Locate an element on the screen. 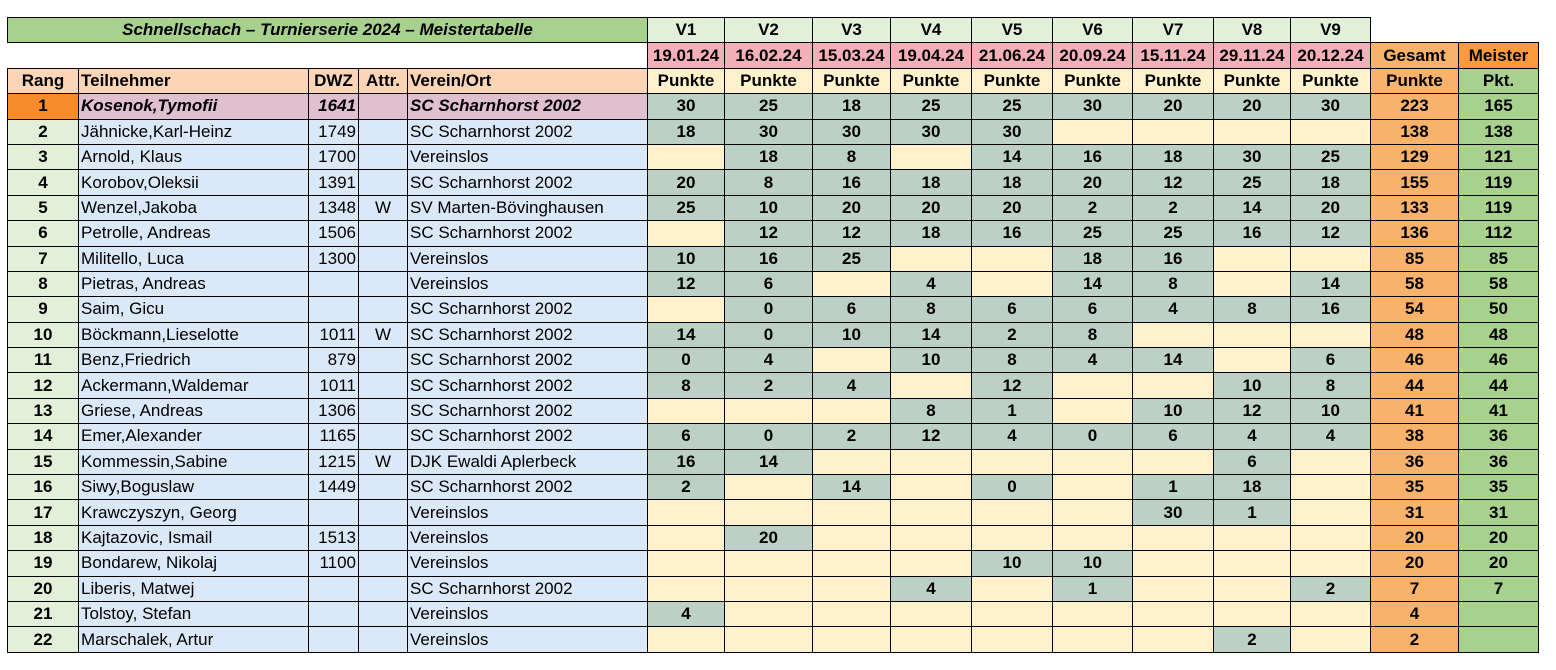 The image size is (1556, 670). player-name-cell: Marschalek, Artur is located at coordinates (193, 639).